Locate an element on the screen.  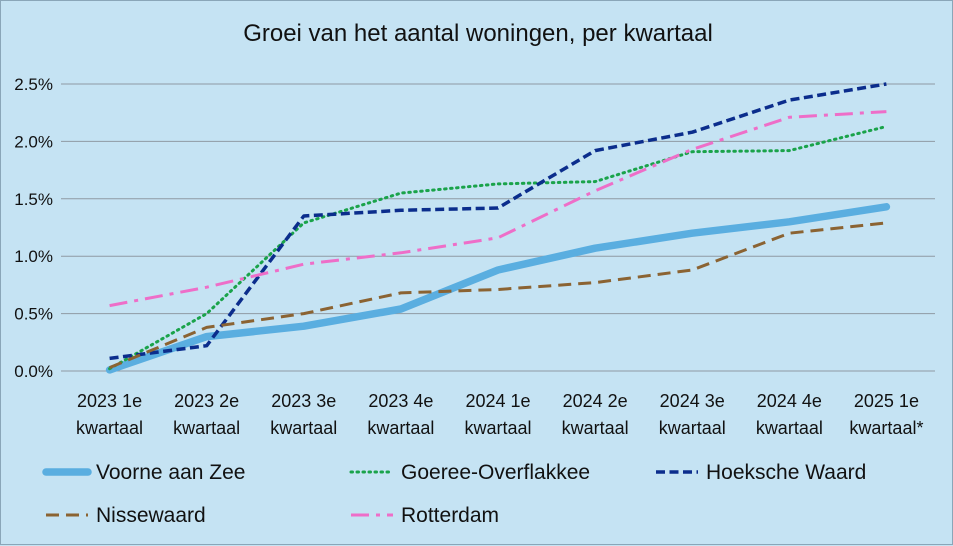
x-tick-label: 2024 4e is located at coordinates (789, 401).